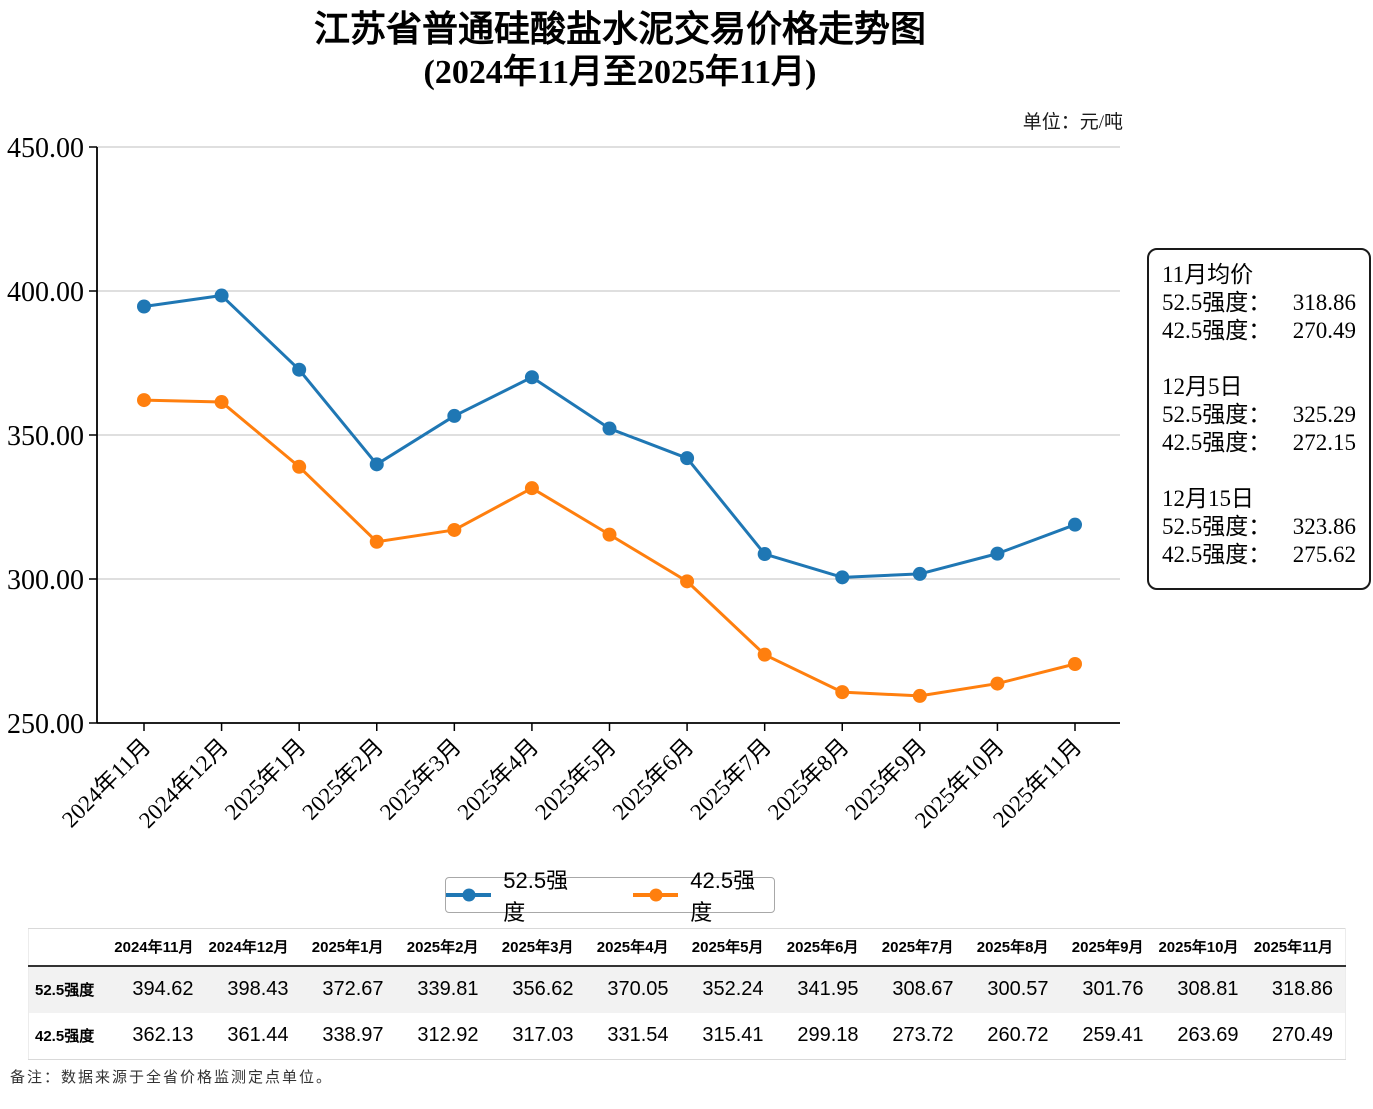  I want to click on x-axis-tick-label: 2025年5月, so click(575, 779).